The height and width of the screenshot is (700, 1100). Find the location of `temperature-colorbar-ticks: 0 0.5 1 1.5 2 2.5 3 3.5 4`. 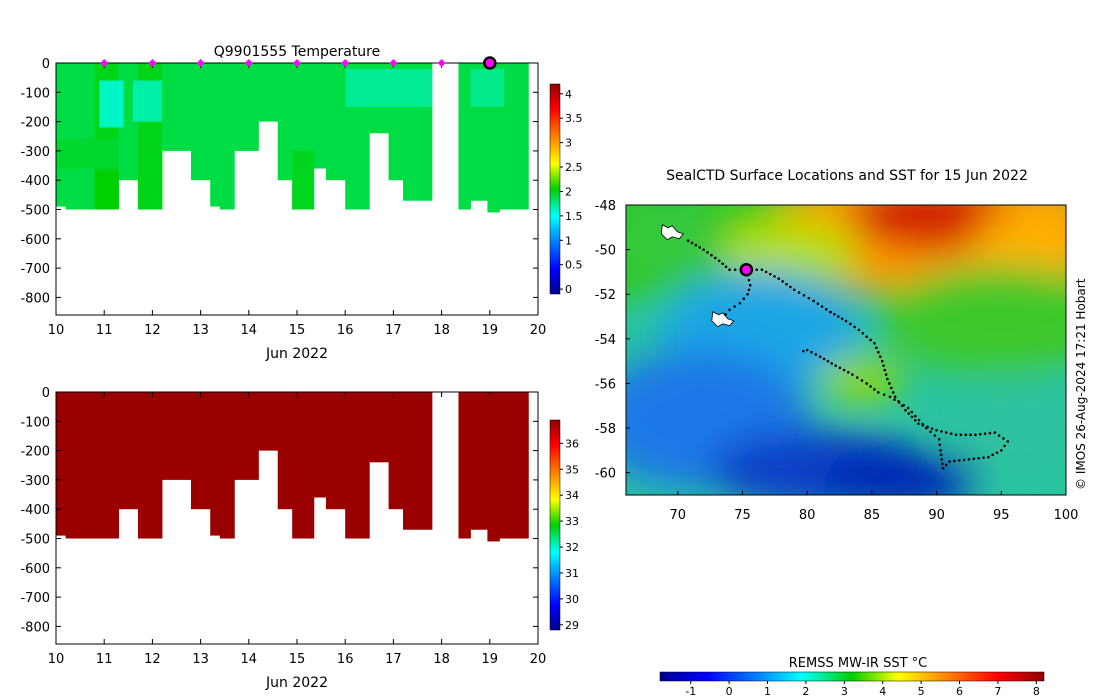

temperature-colorbar-ticks: 0 0.5 1 1.5 2 2.5 3 3.5 4 is located at coordinates (571, 192).